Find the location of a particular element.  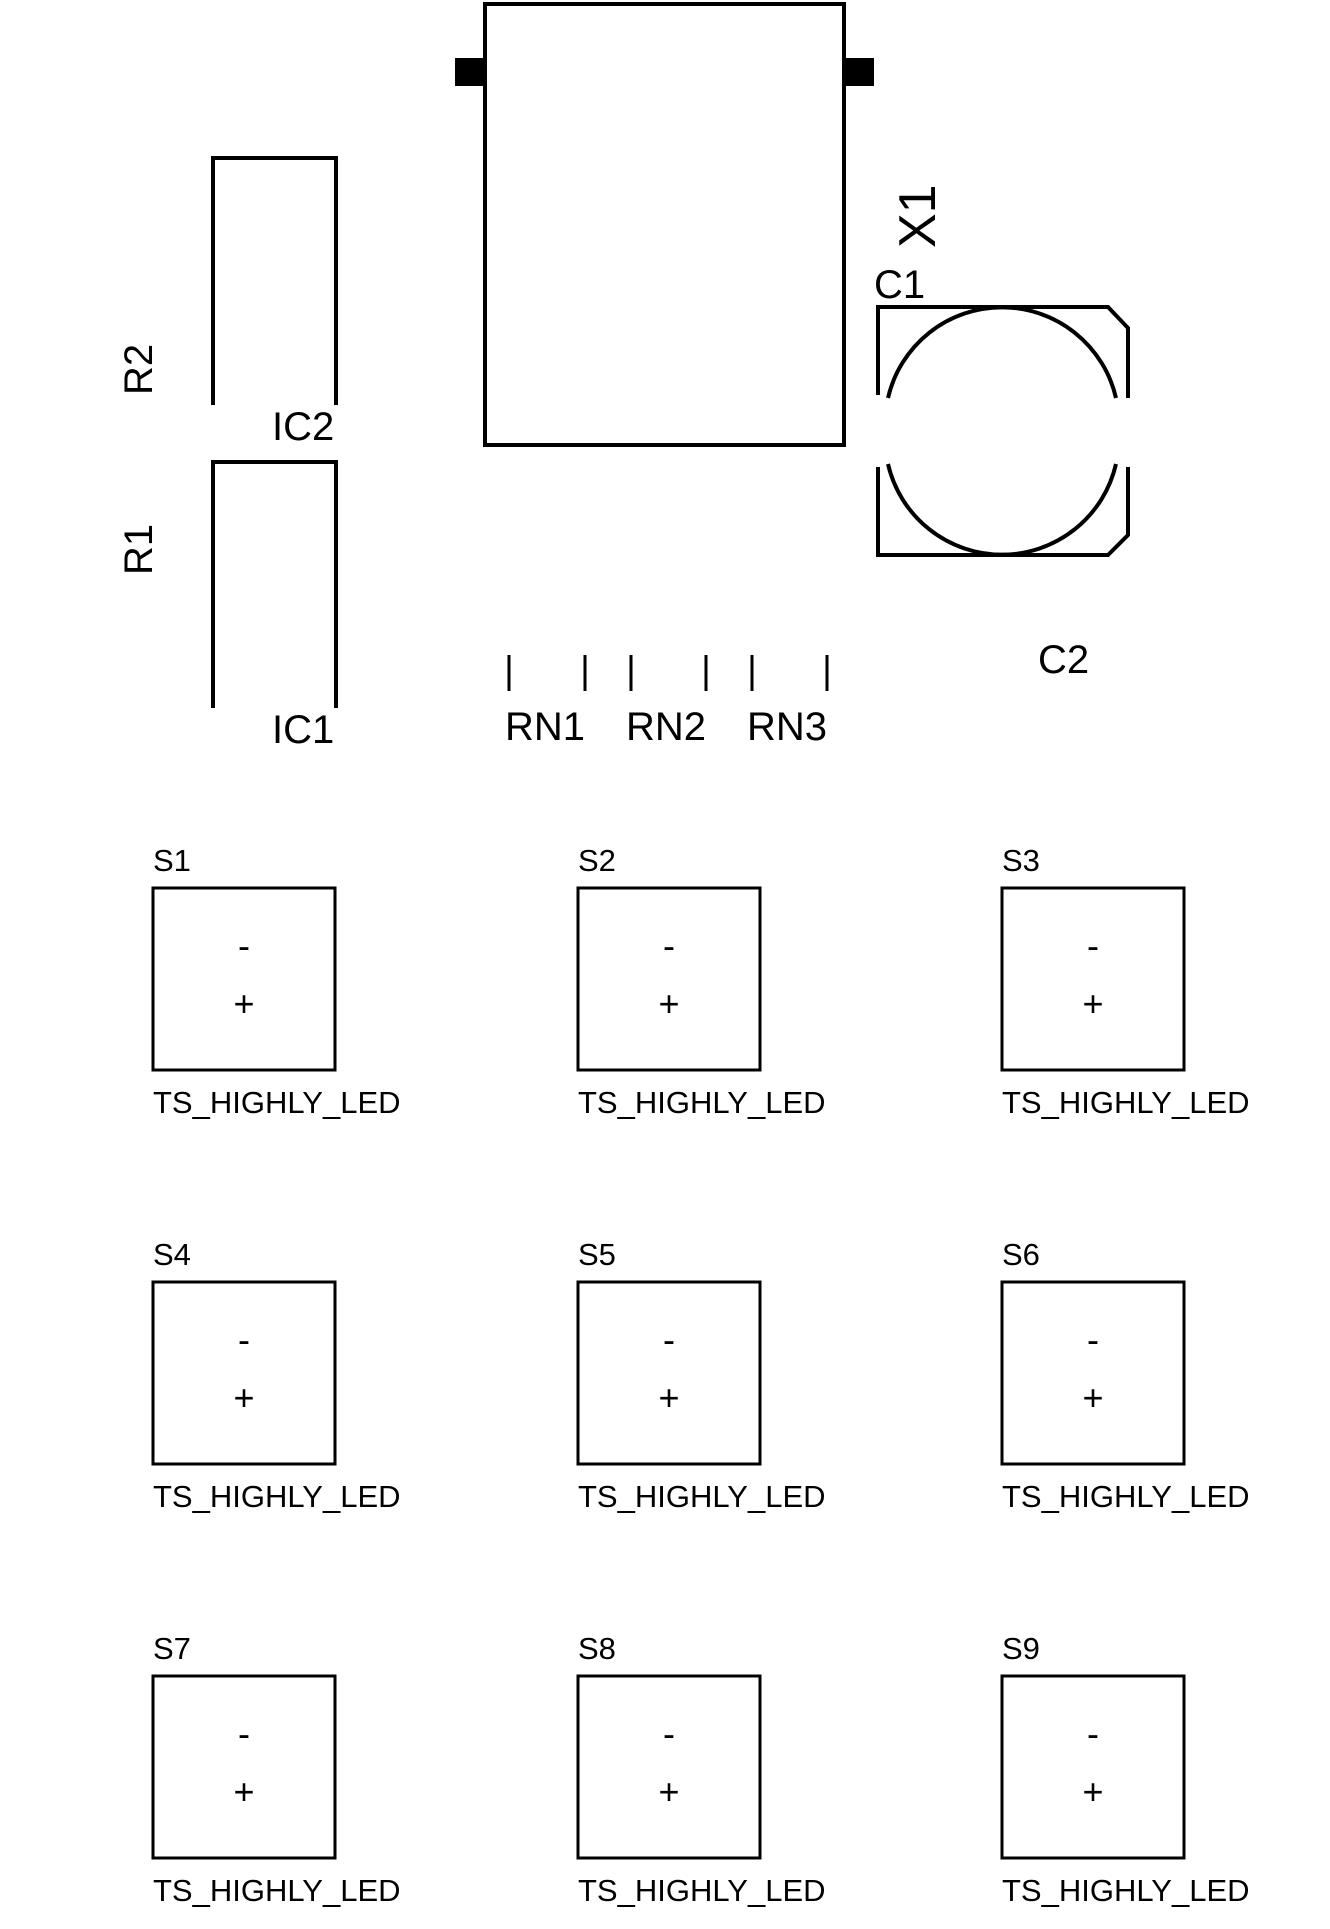

led-footprint: S3 - + TS_HIGHLY_LED is located at coordinates (1125, 981).